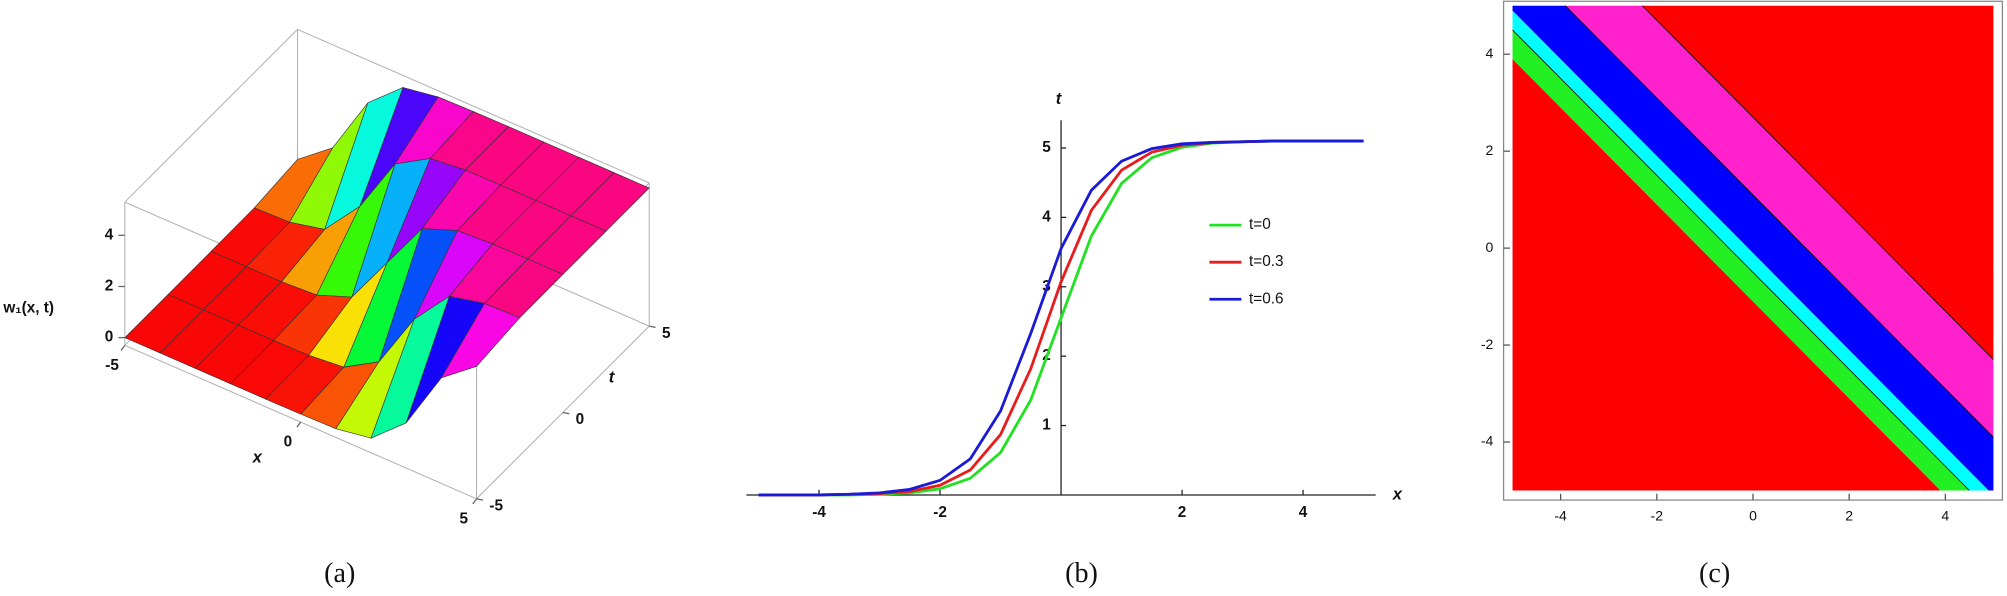 This screenshot has height=596, width=2007. What do you see at coordinates (1266, 261) in the screenshot?
I see `legend-label: t=0.3` at bounding box center [1266, 261].